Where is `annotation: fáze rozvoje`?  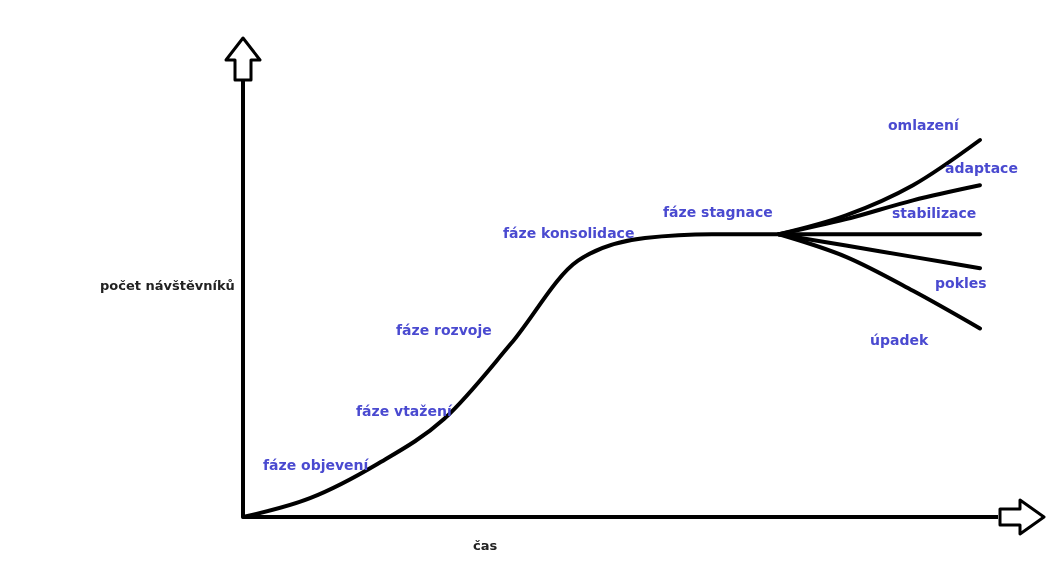 annotation: fáze rozvoje is located at coordinates (444, 330).